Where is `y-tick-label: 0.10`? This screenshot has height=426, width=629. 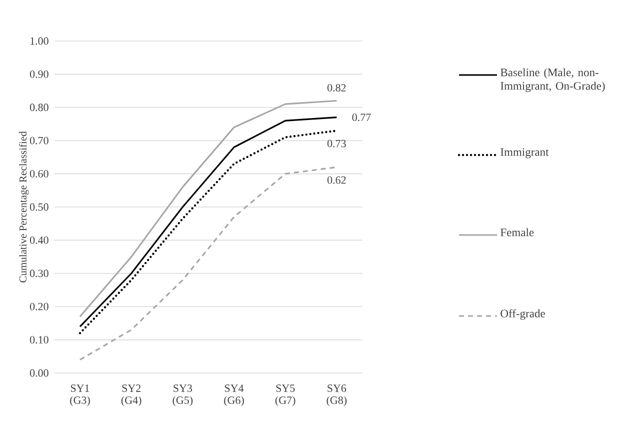
y-tick-label: 0.10 is located at coordinates (39, 340).